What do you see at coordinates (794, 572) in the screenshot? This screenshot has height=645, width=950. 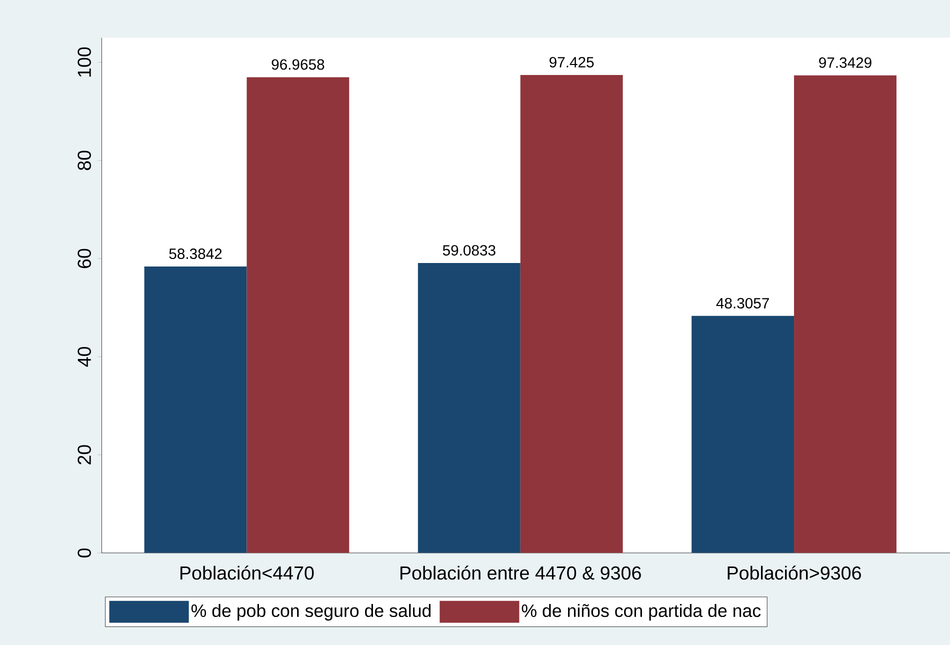 I see `x-tick-label: Población>9306` at bounding box center [794, 572].